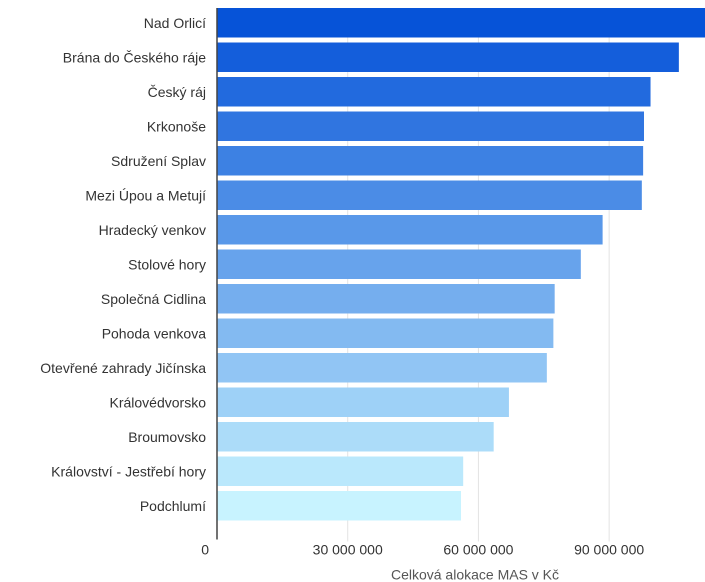 The image size is (705, 582). What do you see at coordinates (134, 57) in the screenshot?
I see `category-label: Brána do Českého ráje` at bounding box center [134, 57].